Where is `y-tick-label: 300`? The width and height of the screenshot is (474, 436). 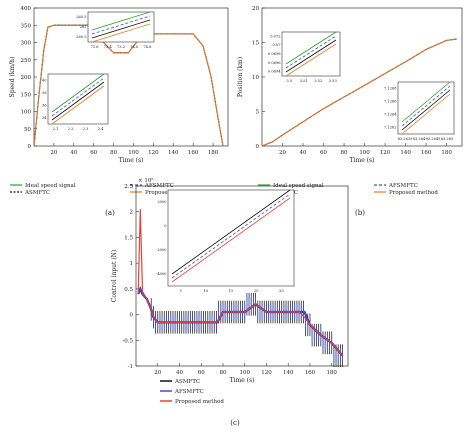 y-tick-label: 300 is located at coordinates (26, 44).